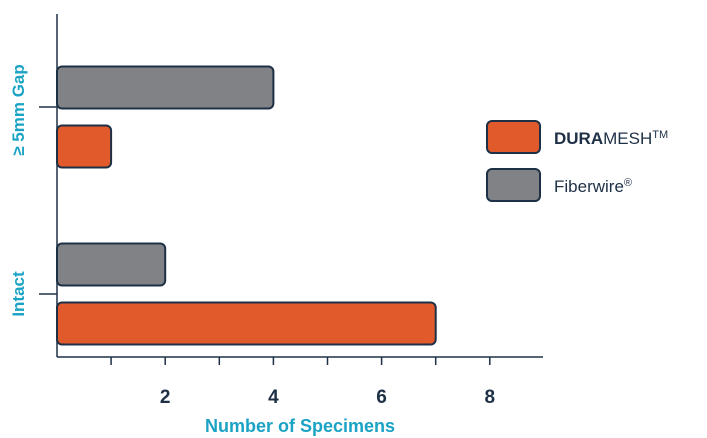 The height and width of the screenshot is (438, 707). I want to click on bar-duramesh-gap, so click(84, 146).